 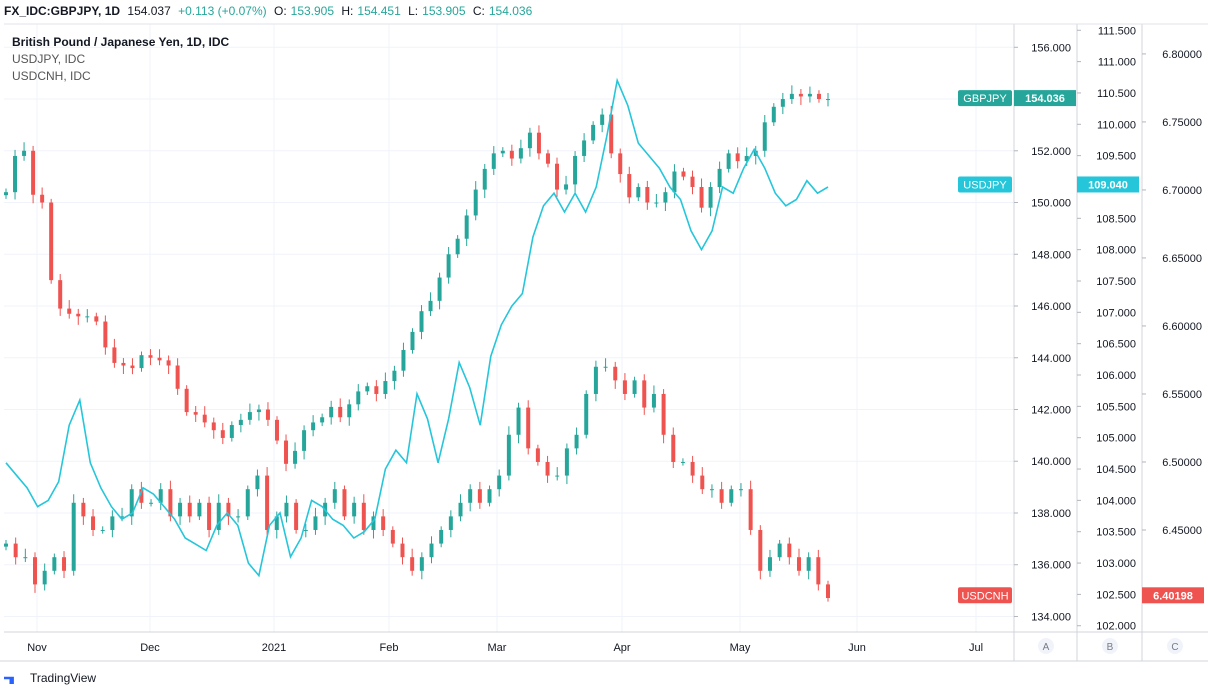 What do you see at coordinates (121, 42) in the screenshot?
I see `legend-main-series: British Pound / Japanese Yen, 1D, IDC` at bounding box center [121, 42].